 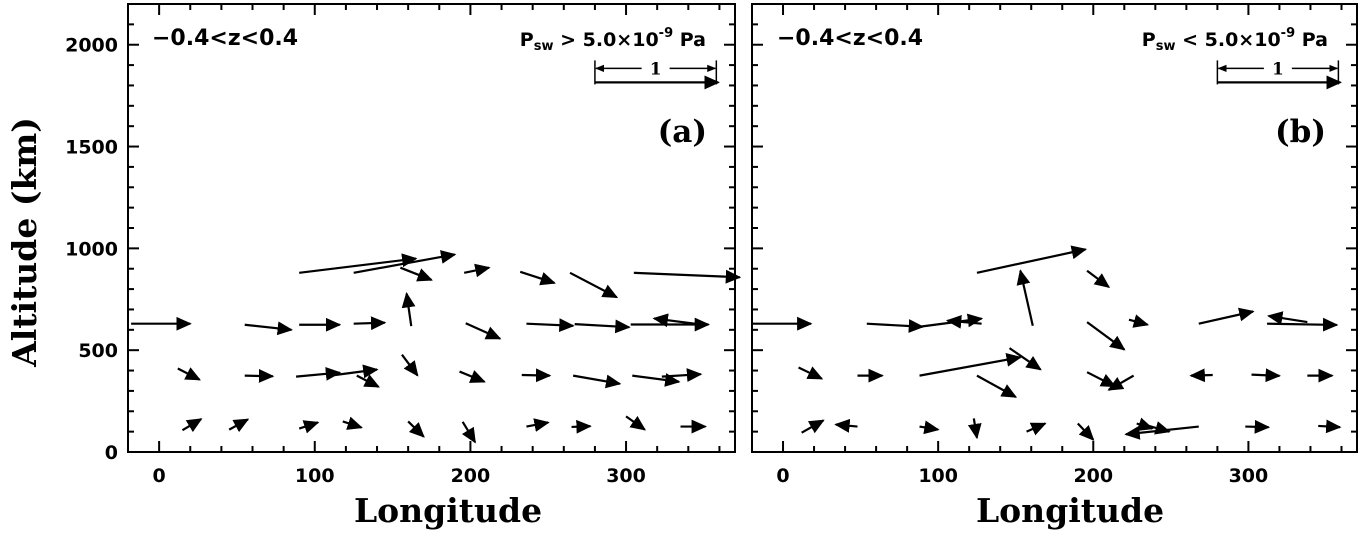 I want to click on pressure-condition-label: Psw > 5.0×10-9 Pa, so click(x=613, y=40).